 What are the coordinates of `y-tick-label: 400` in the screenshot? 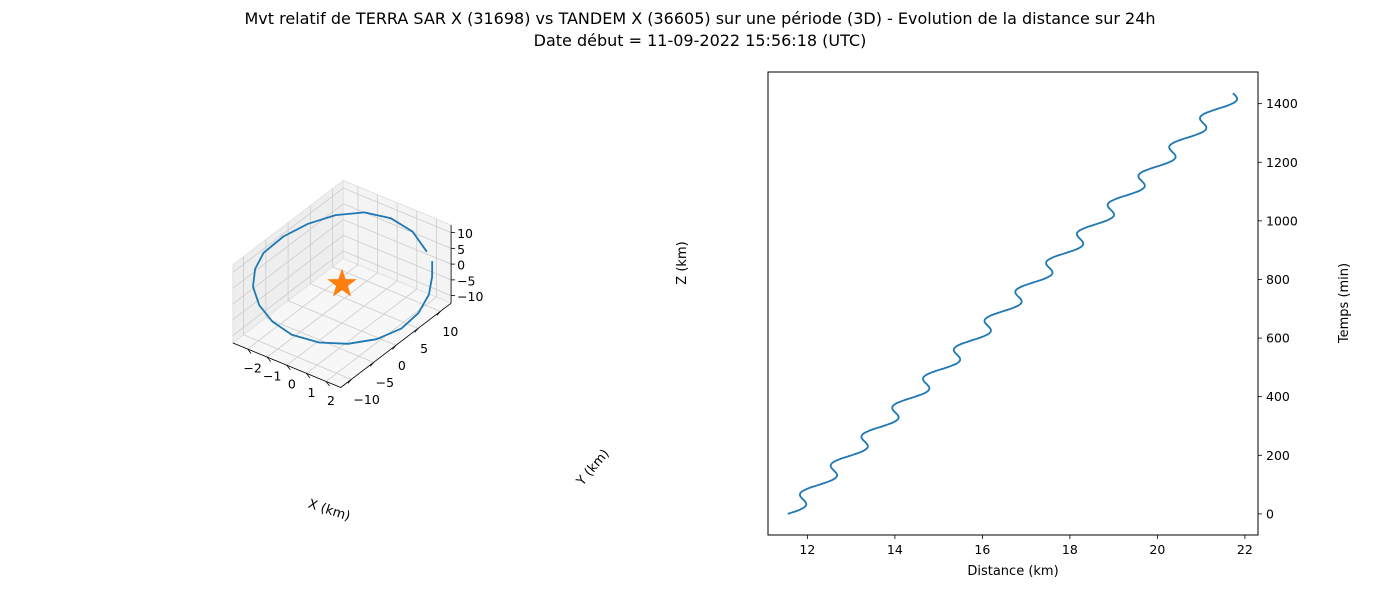 It's located at (1278, 396).